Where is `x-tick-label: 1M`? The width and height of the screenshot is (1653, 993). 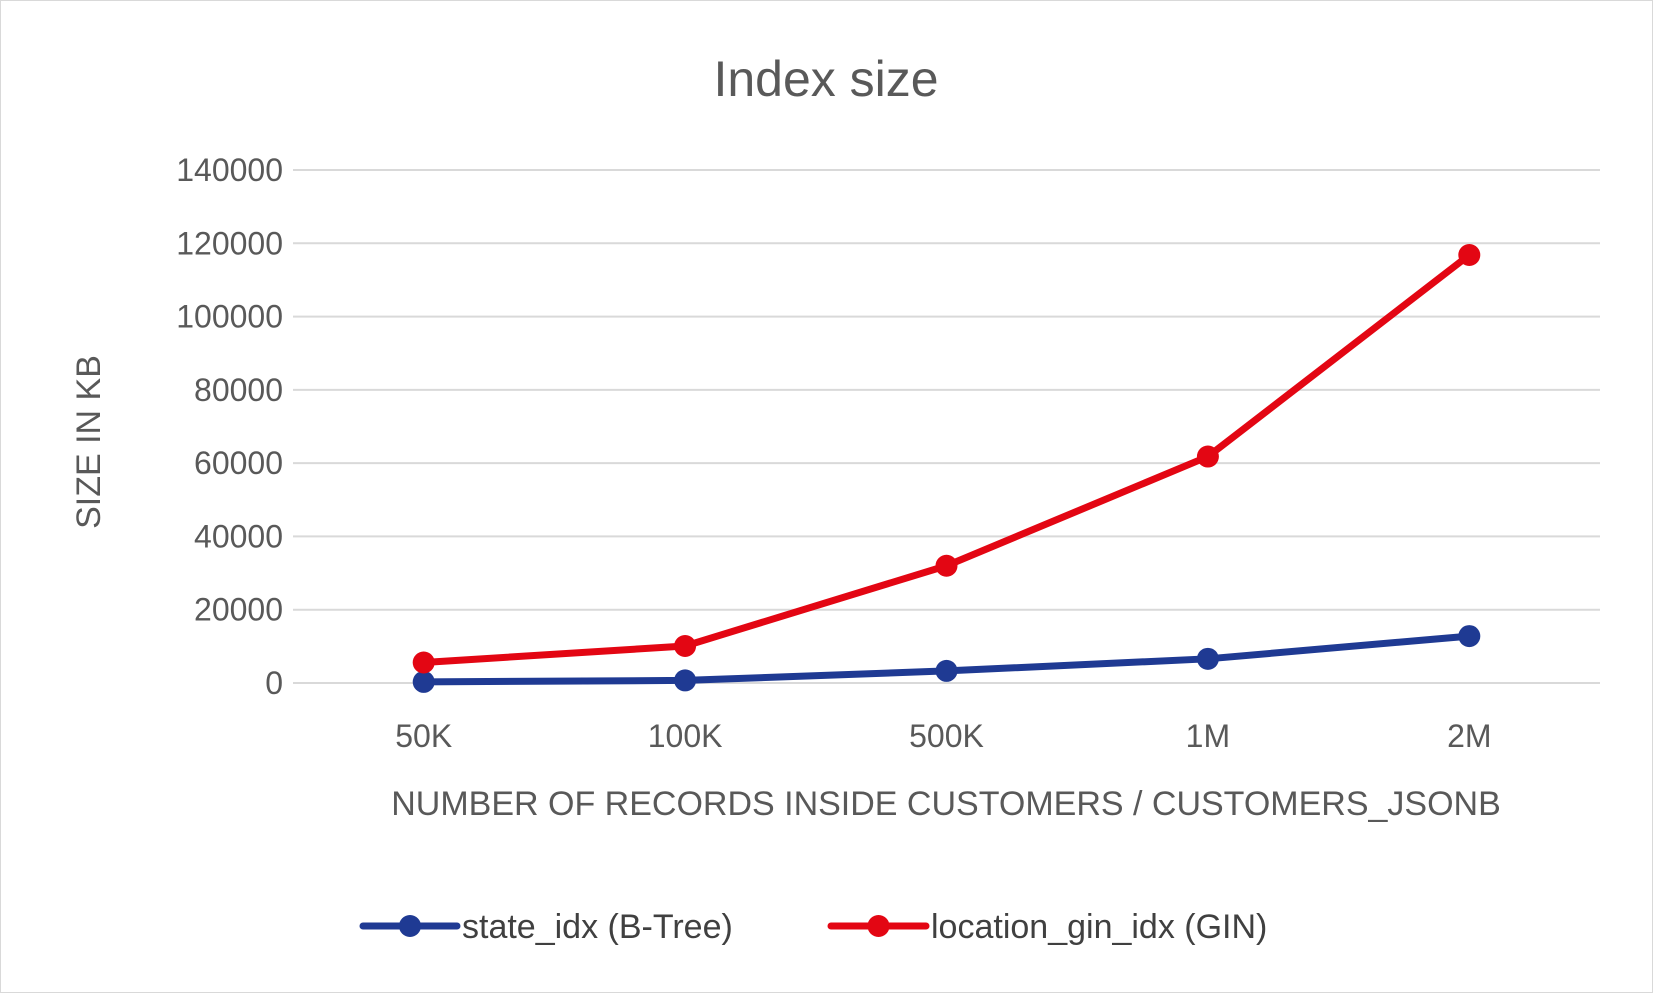 x-tick-label: 1M is located at coordinates (1208, 736).